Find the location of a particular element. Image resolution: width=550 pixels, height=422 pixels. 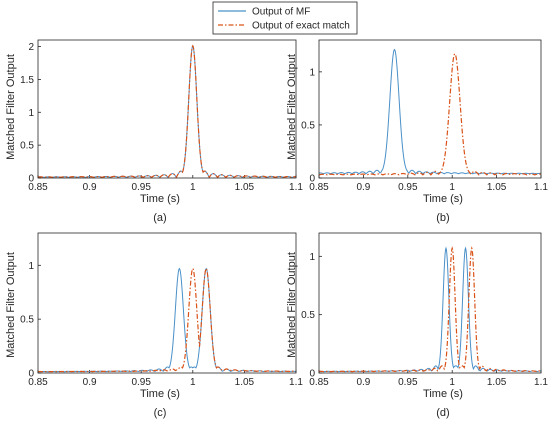

xlabel-c: Time (s) is located at coordinates (160, 394).